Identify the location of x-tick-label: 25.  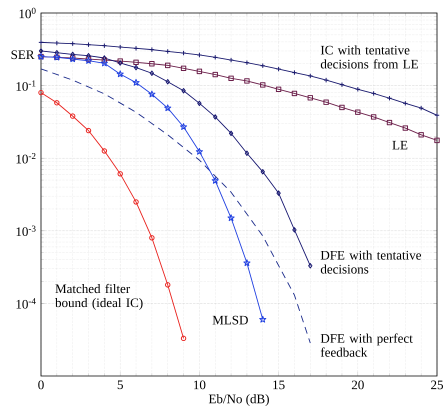
(437, 385).